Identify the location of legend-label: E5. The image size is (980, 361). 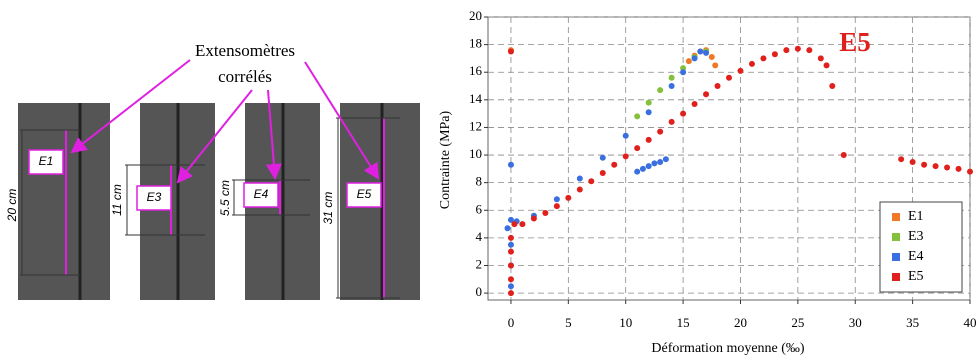
(916, 276).